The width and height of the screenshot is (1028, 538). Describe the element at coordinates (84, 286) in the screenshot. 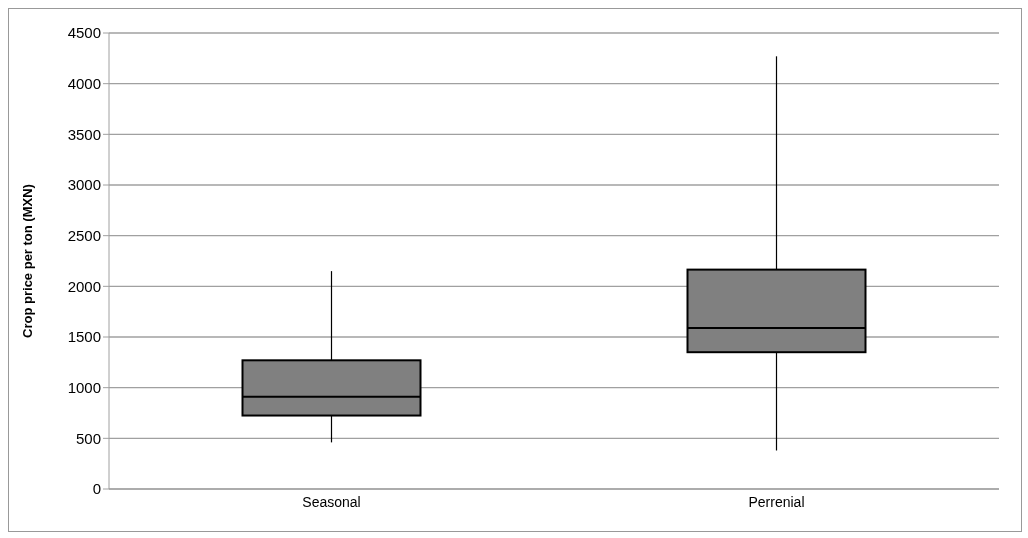

I see `y-tick-label: 2000` at that location.